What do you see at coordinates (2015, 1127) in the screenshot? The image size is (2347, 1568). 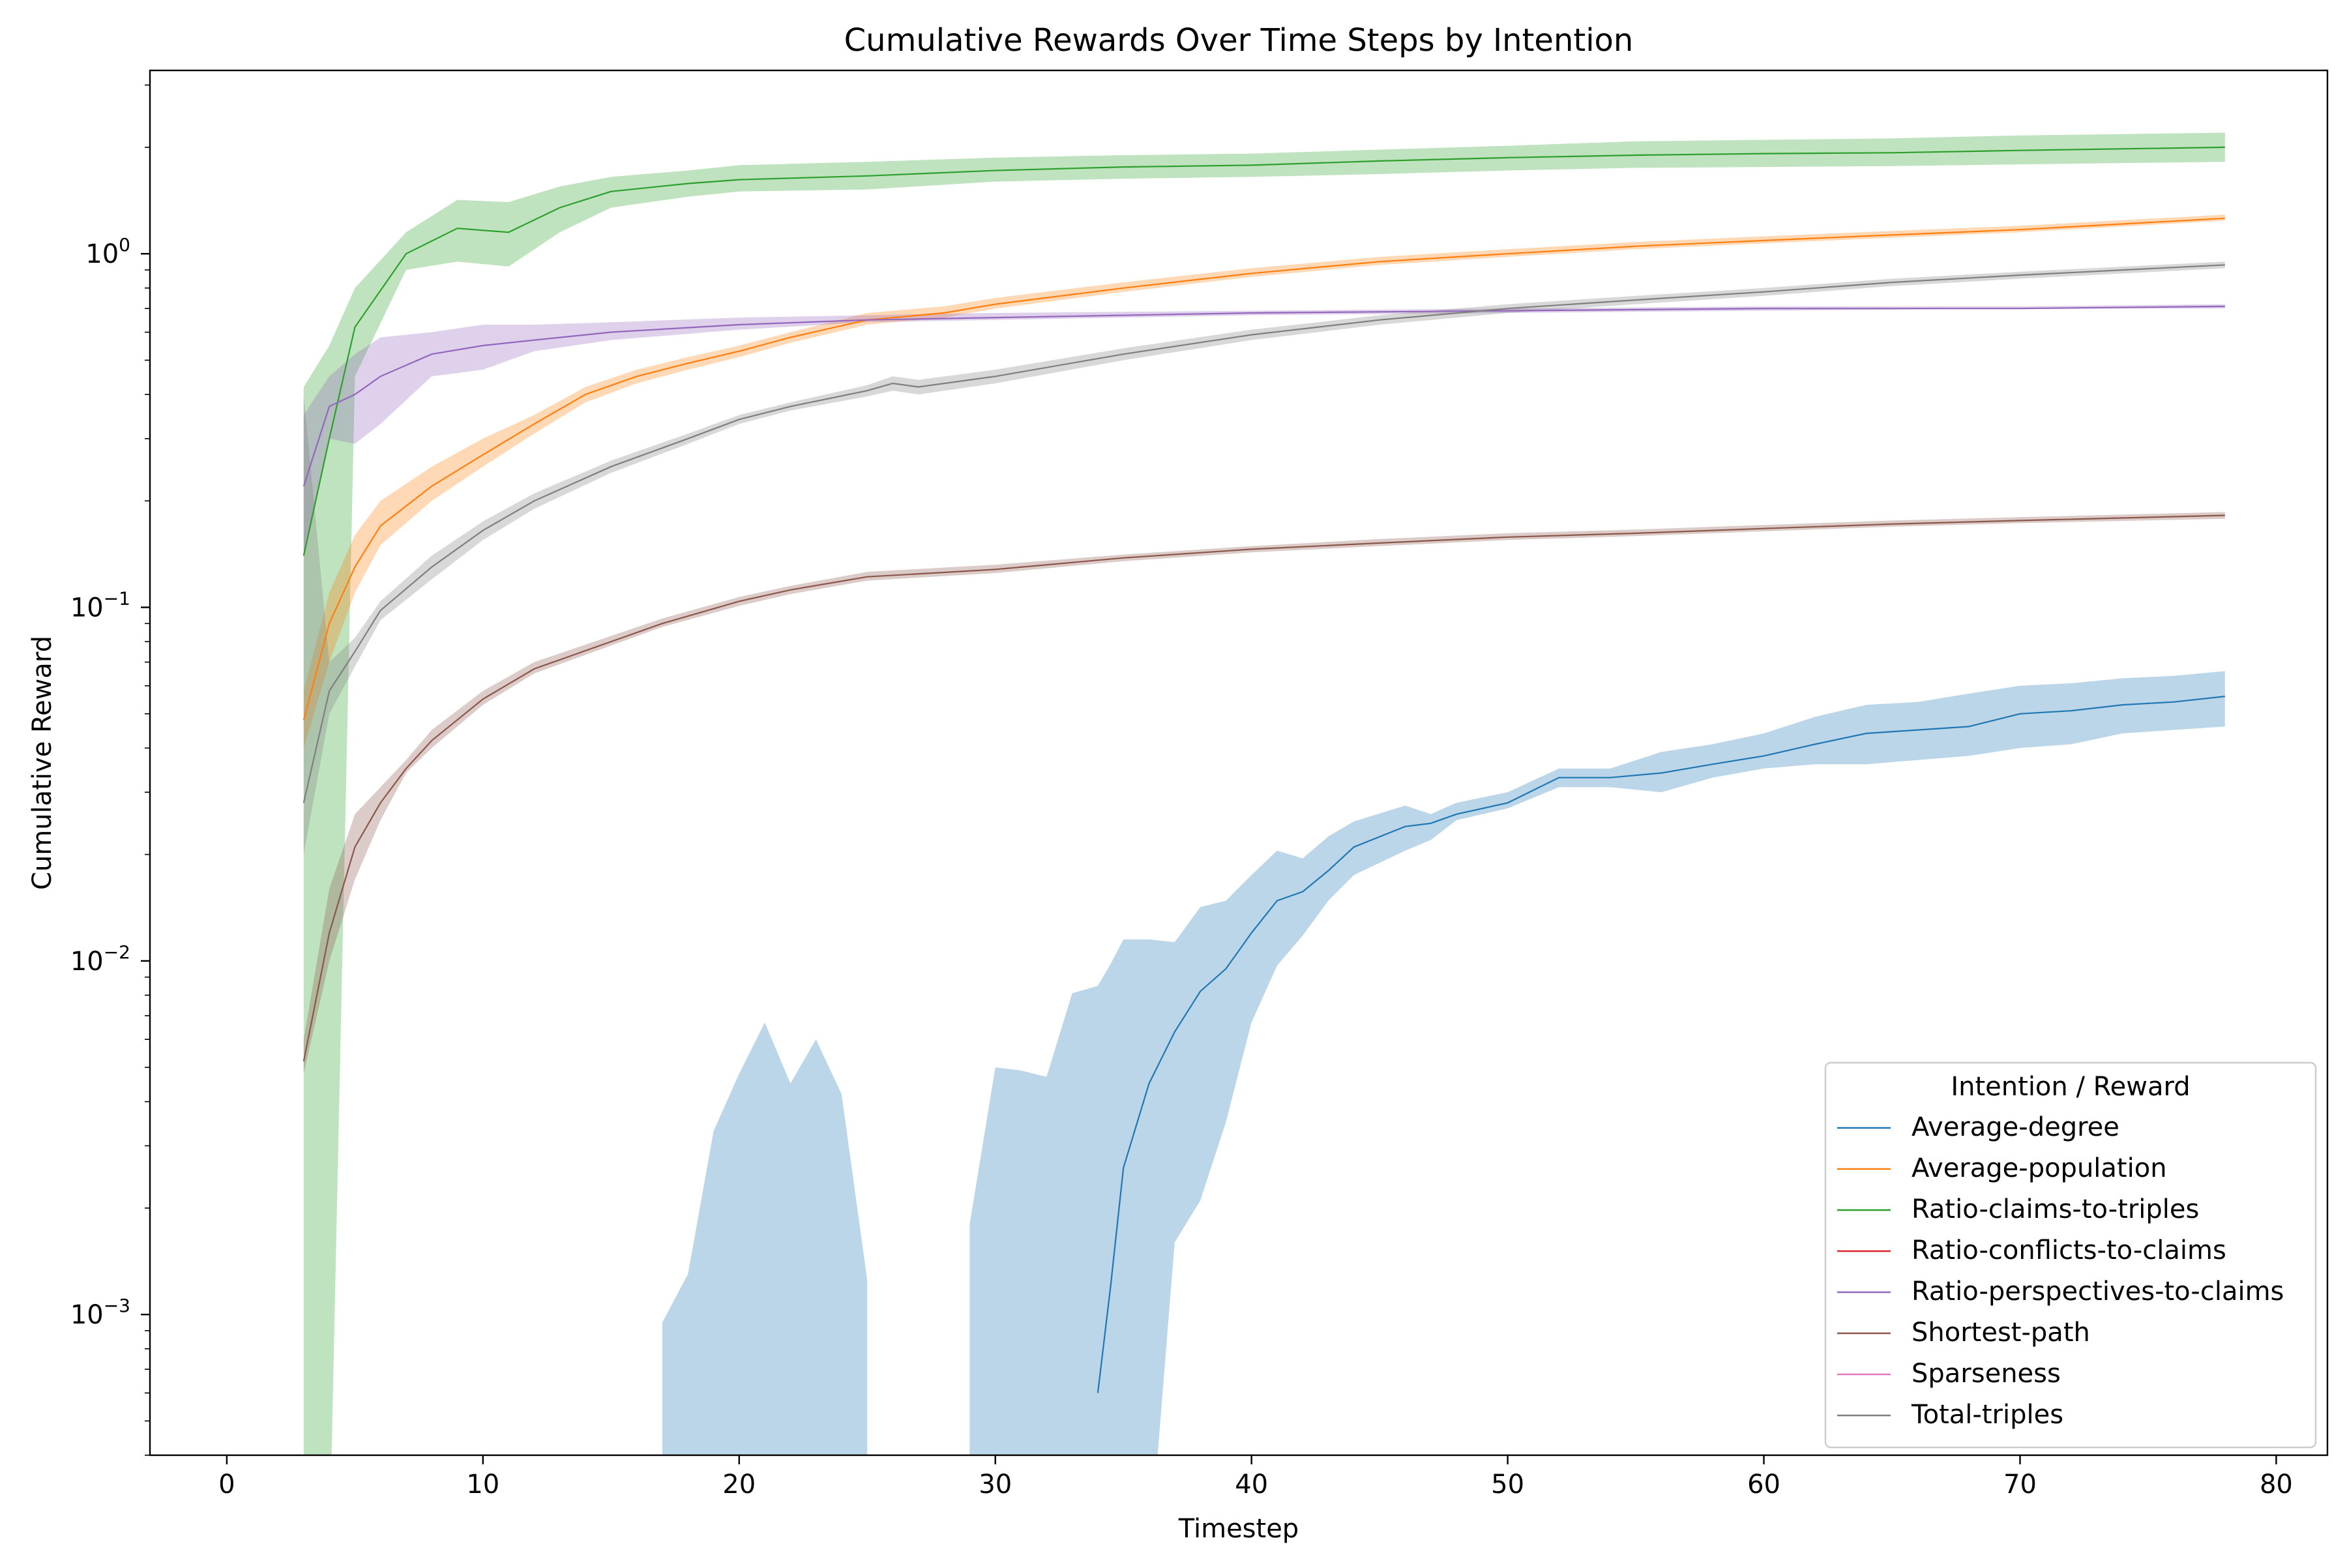 I see `legend-label-average-degree: Average-degree` at bounding box center [2015, 1127].